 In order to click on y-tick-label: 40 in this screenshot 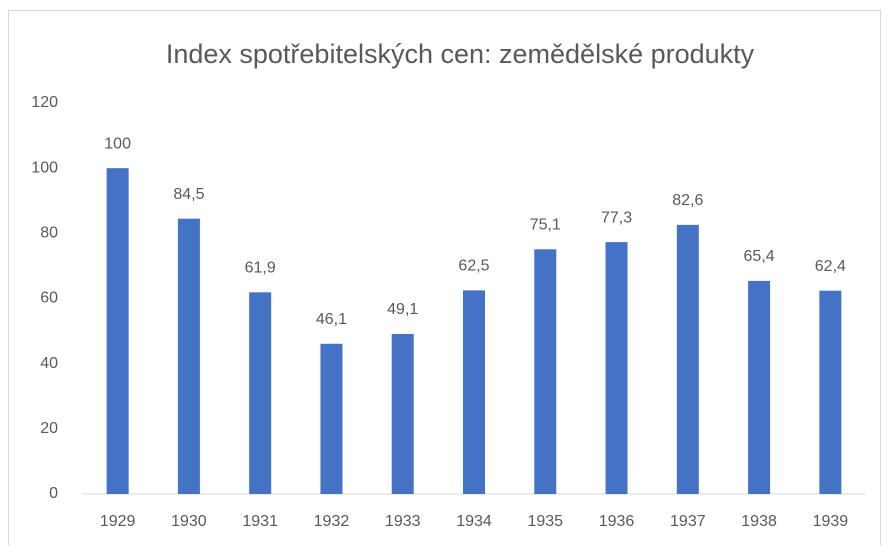, I will do `click(49, 363)`.